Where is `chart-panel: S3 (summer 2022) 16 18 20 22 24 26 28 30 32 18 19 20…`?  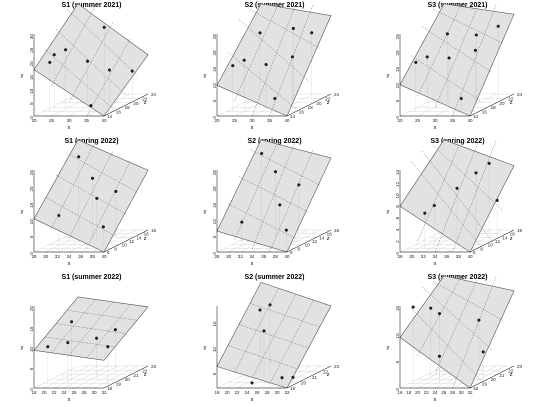
chart-panel: S3 (summer 2022) 16 18 20 22 24 26 28 30 32 18 19 20… is located at coordinates (457, 339).